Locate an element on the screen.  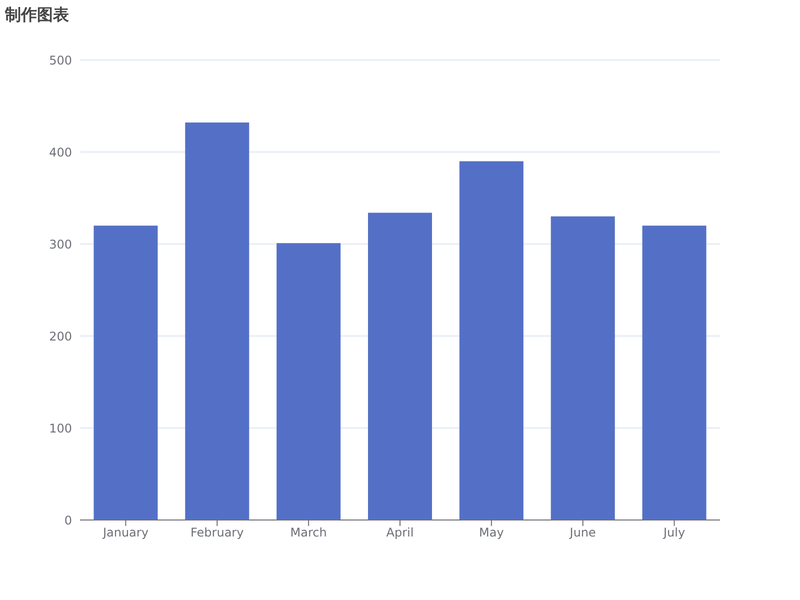
x-tick-label: January is located at coordinates (125, 533).